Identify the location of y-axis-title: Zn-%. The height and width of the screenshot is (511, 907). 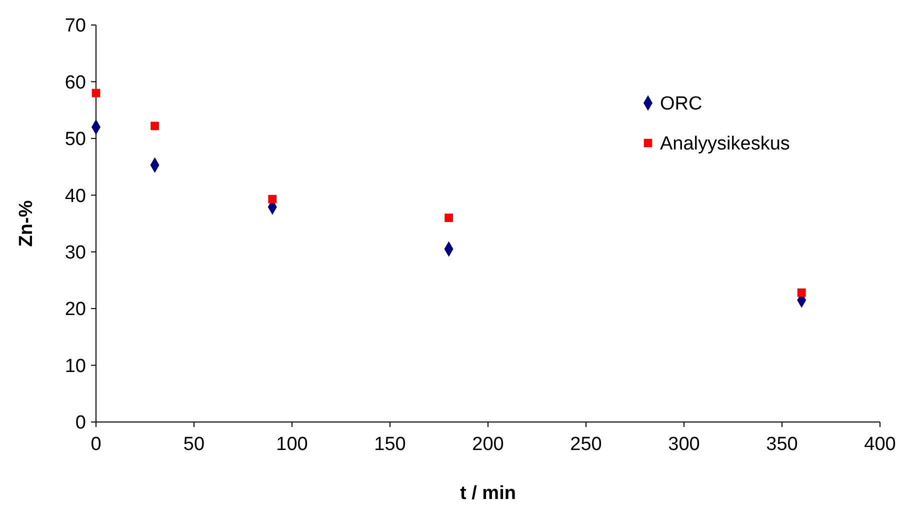
(26, 223).